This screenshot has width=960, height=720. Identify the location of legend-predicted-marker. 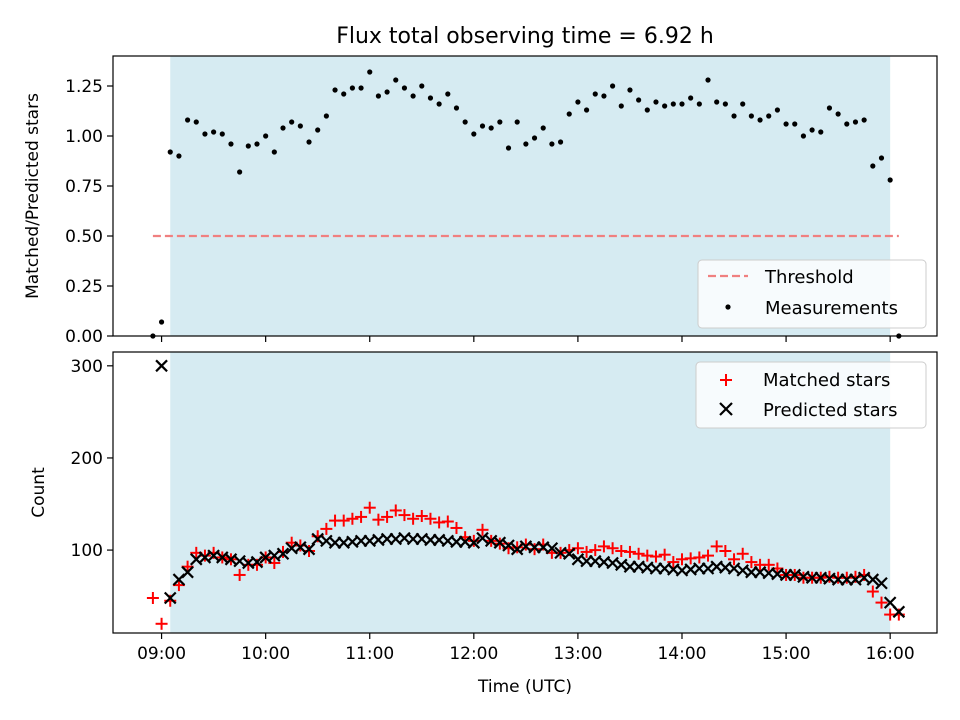
(726, 409).